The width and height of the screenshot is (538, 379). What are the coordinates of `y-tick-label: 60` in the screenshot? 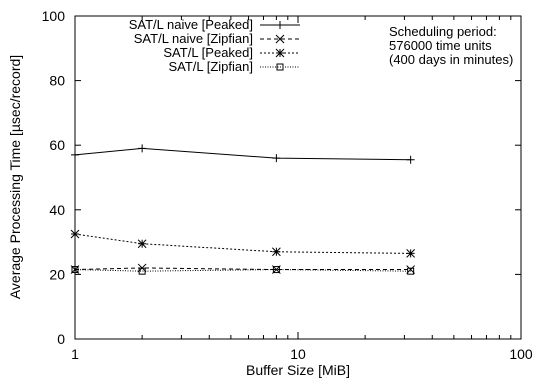 It's located at (57, 145).